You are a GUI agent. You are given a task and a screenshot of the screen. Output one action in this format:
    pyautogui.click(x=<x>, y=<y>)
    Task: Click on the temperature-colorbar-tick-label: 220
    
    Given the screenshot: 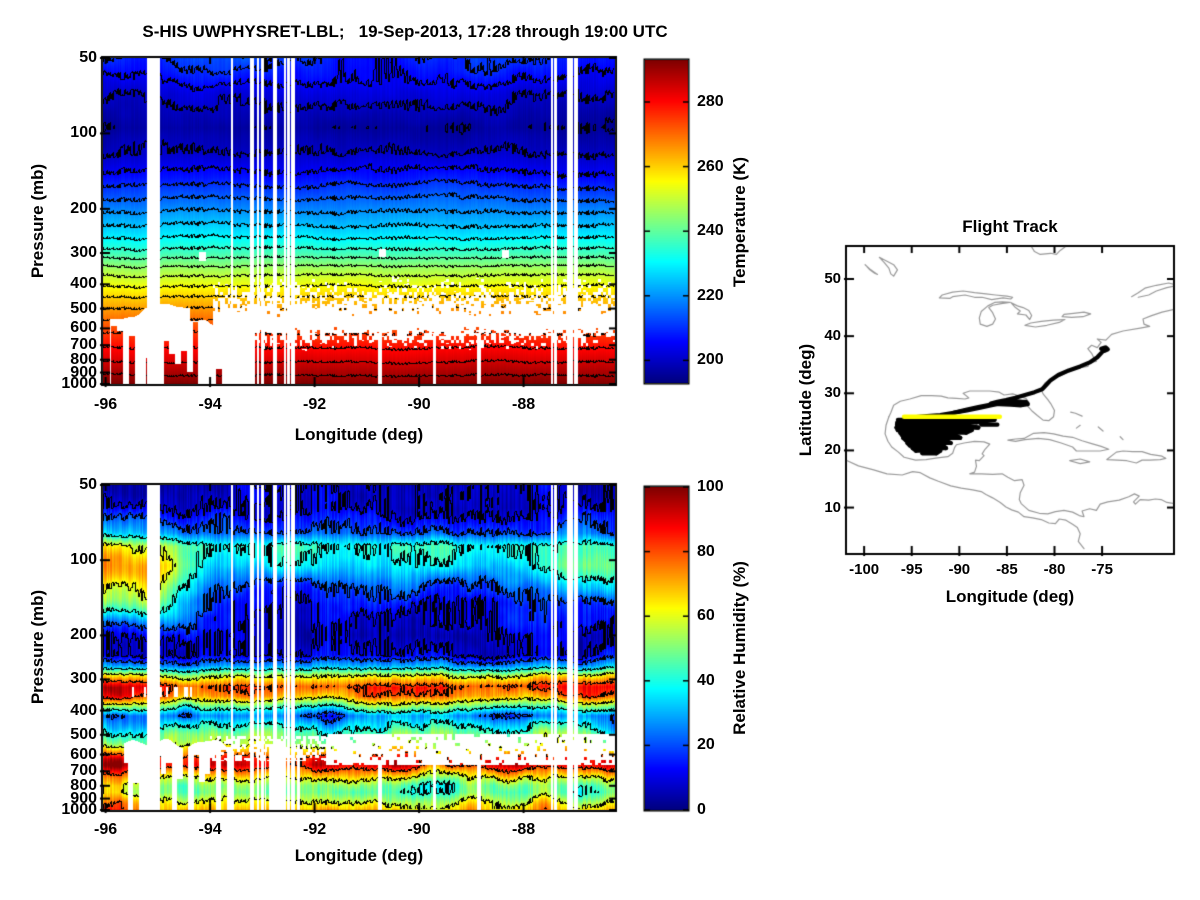 What is the action you would take?
    pyautogui.click(x=710, y=295)
    